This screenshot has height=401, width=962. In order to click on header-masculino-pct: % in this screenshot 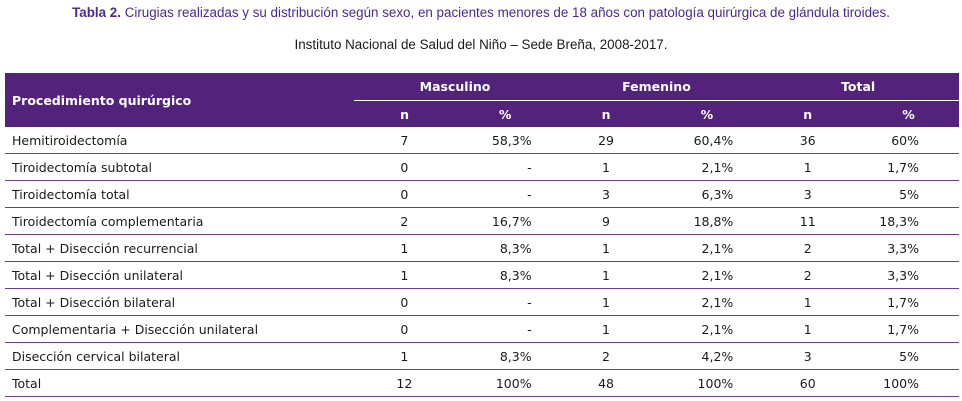, I will do `click(505, 113)`.